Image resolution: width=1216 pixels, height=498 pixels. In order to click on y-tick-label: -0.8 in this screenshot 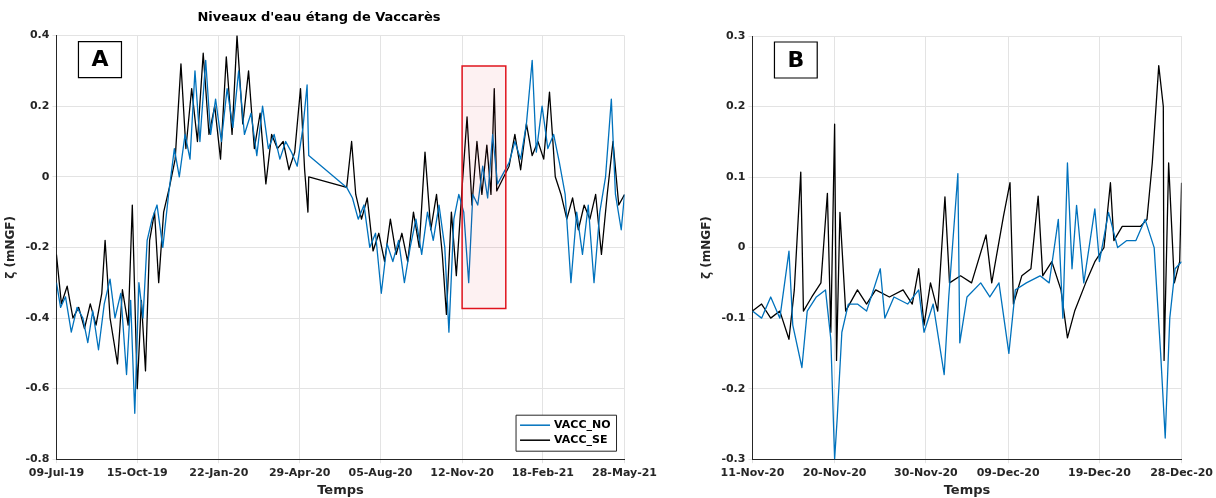, I will do `click(37, 459)`.